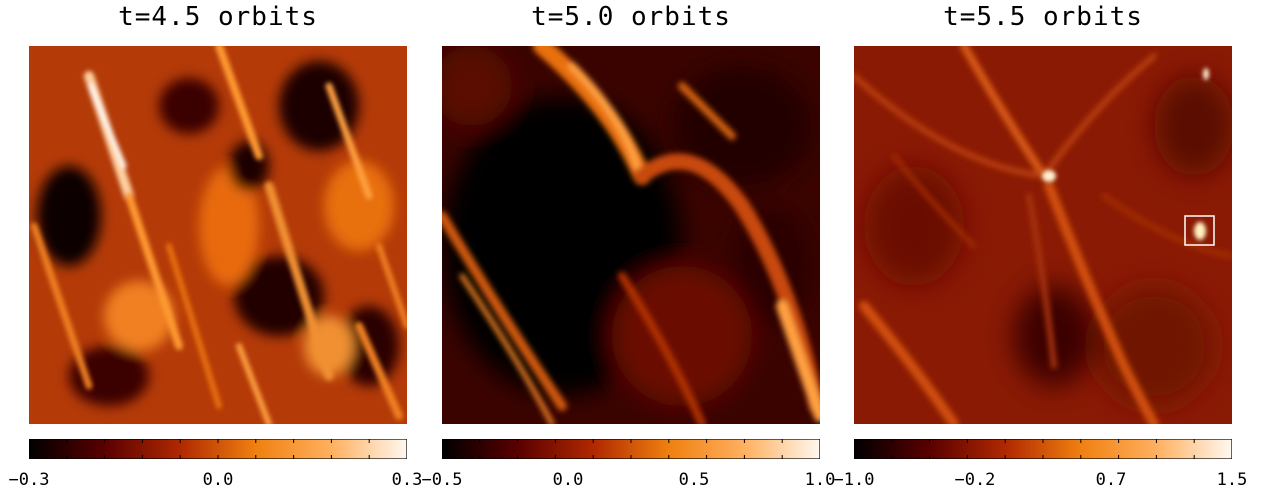 This screenshot has height=497, width=1261. Describe the element at coordinates (1199, 230) in the screenshot. I see `highlight-box` at that location.